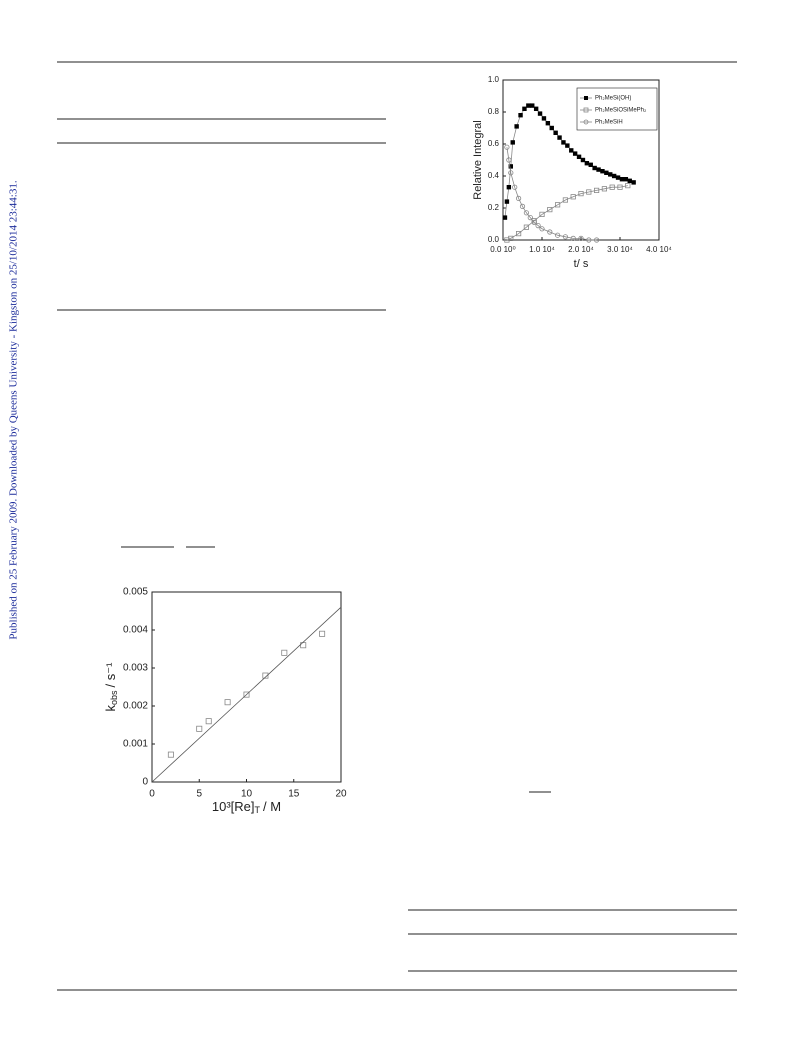 This screenshot has height=1039, width=793. What do you see at coordinates (258, 810) in the screenshot?
I see `x-label-sub: T` at bounding box center [258, 810].